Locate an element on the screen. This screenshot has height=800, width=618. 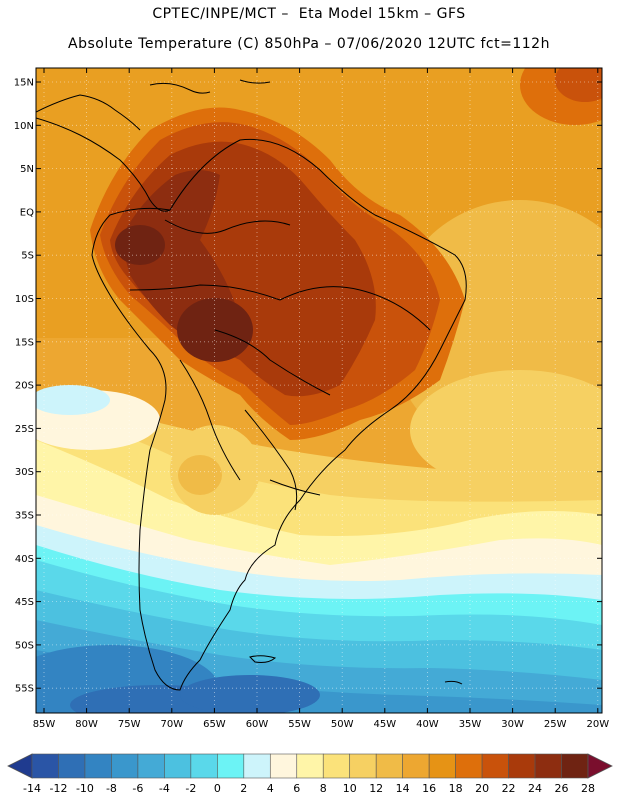
colorbar-label: 22 is located at coordinates (509, 788).